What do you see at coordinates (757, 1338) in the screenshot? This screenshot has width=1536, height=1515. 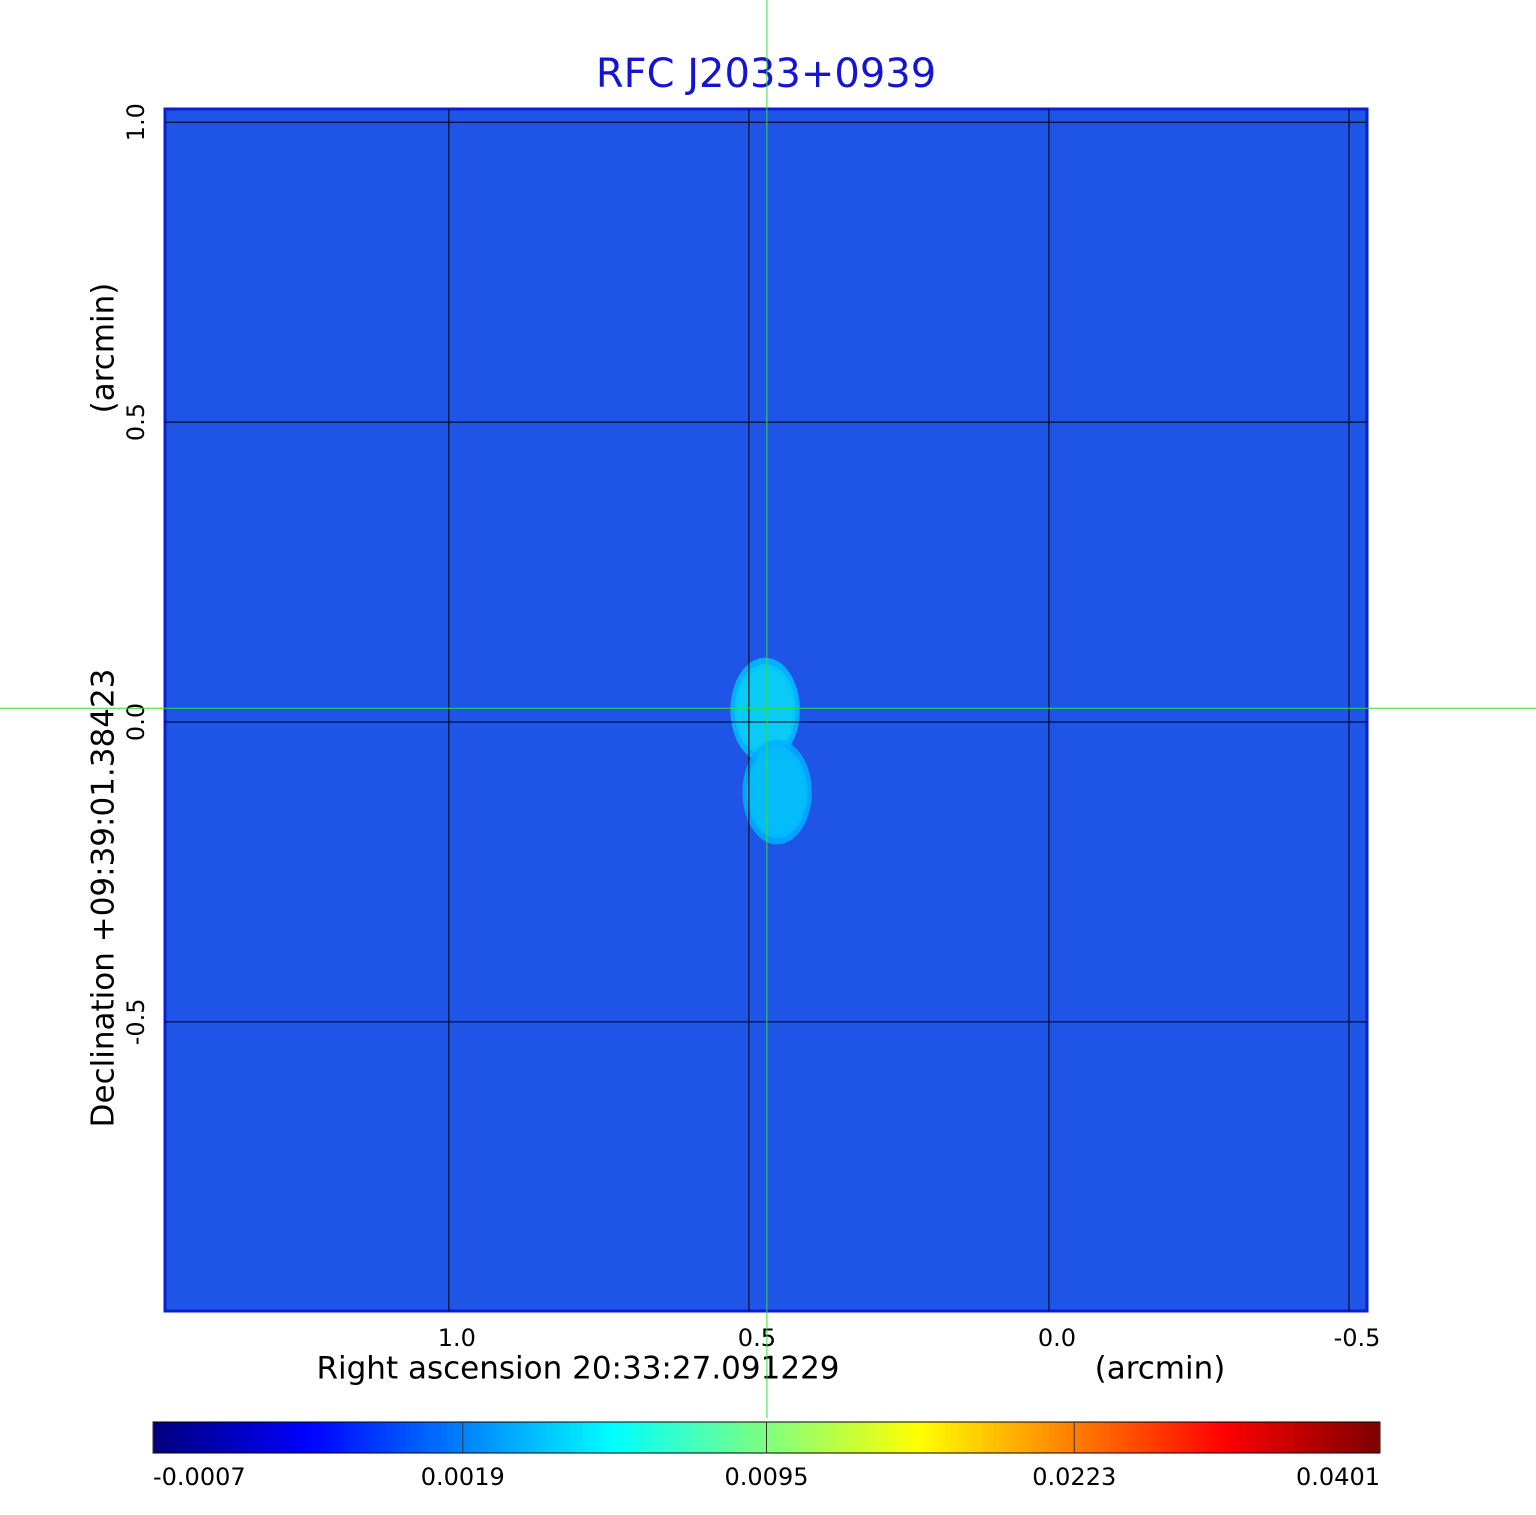 I see `x-tick-label: 0.5` at bounding box center [757, 1338].